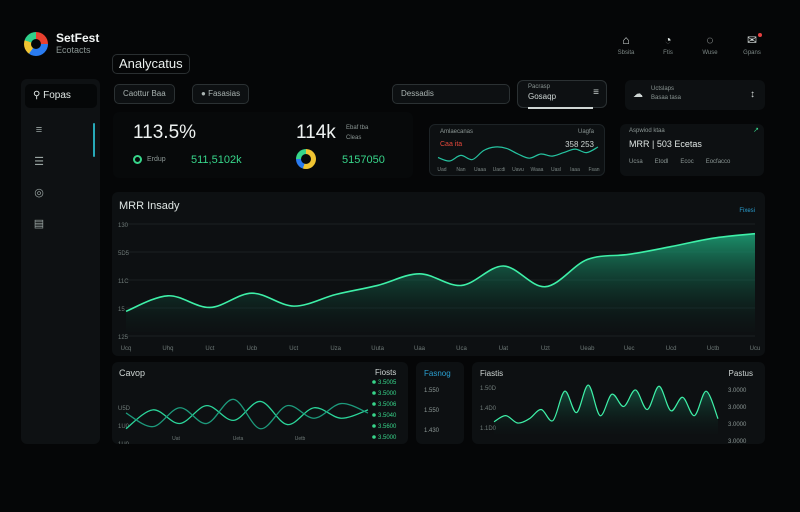  What do you see at coordinates (556, 170) in the screenshot?
I see `mini-axis-label: Uasl` at bounding box center [556, 170].